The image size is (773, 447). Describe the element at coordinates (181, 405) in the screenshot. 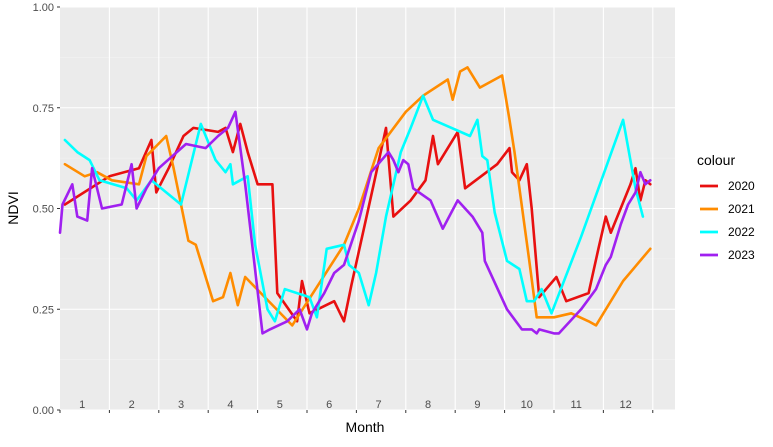

I see `month-label: 3` at that location.